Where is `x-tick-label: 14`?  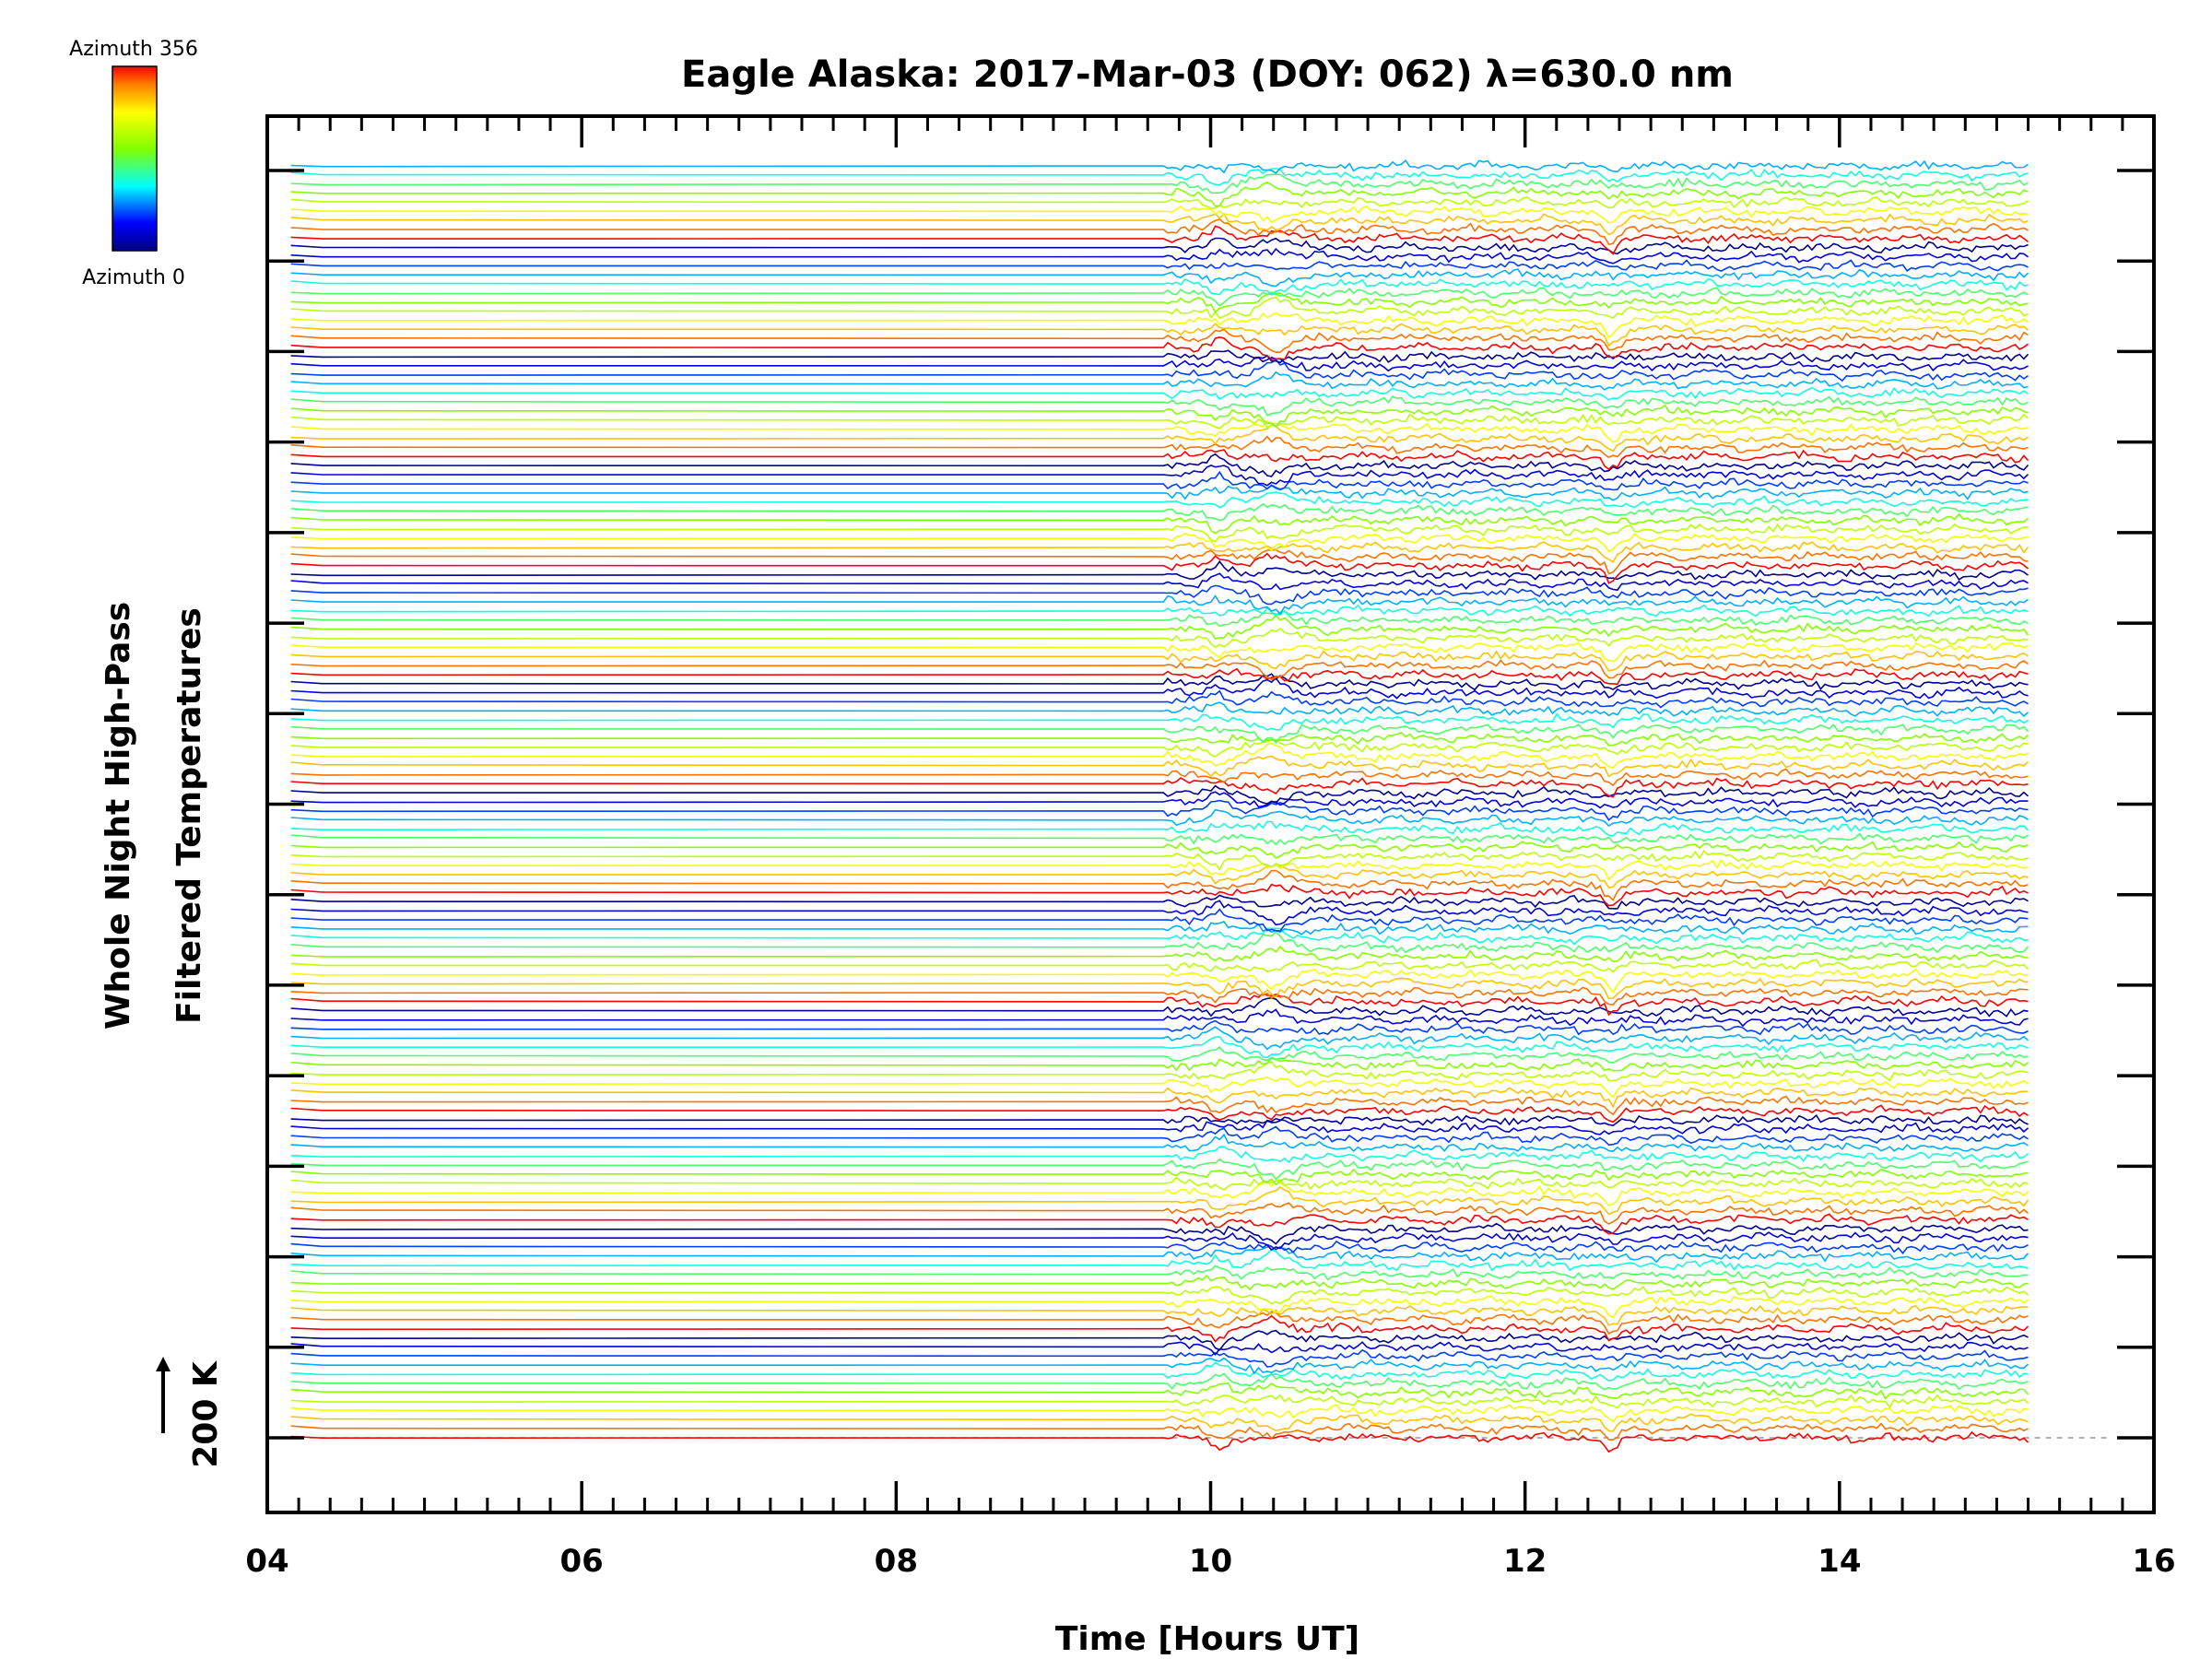
x-tick-label: 14 is located at coordinates (1839, 1561).